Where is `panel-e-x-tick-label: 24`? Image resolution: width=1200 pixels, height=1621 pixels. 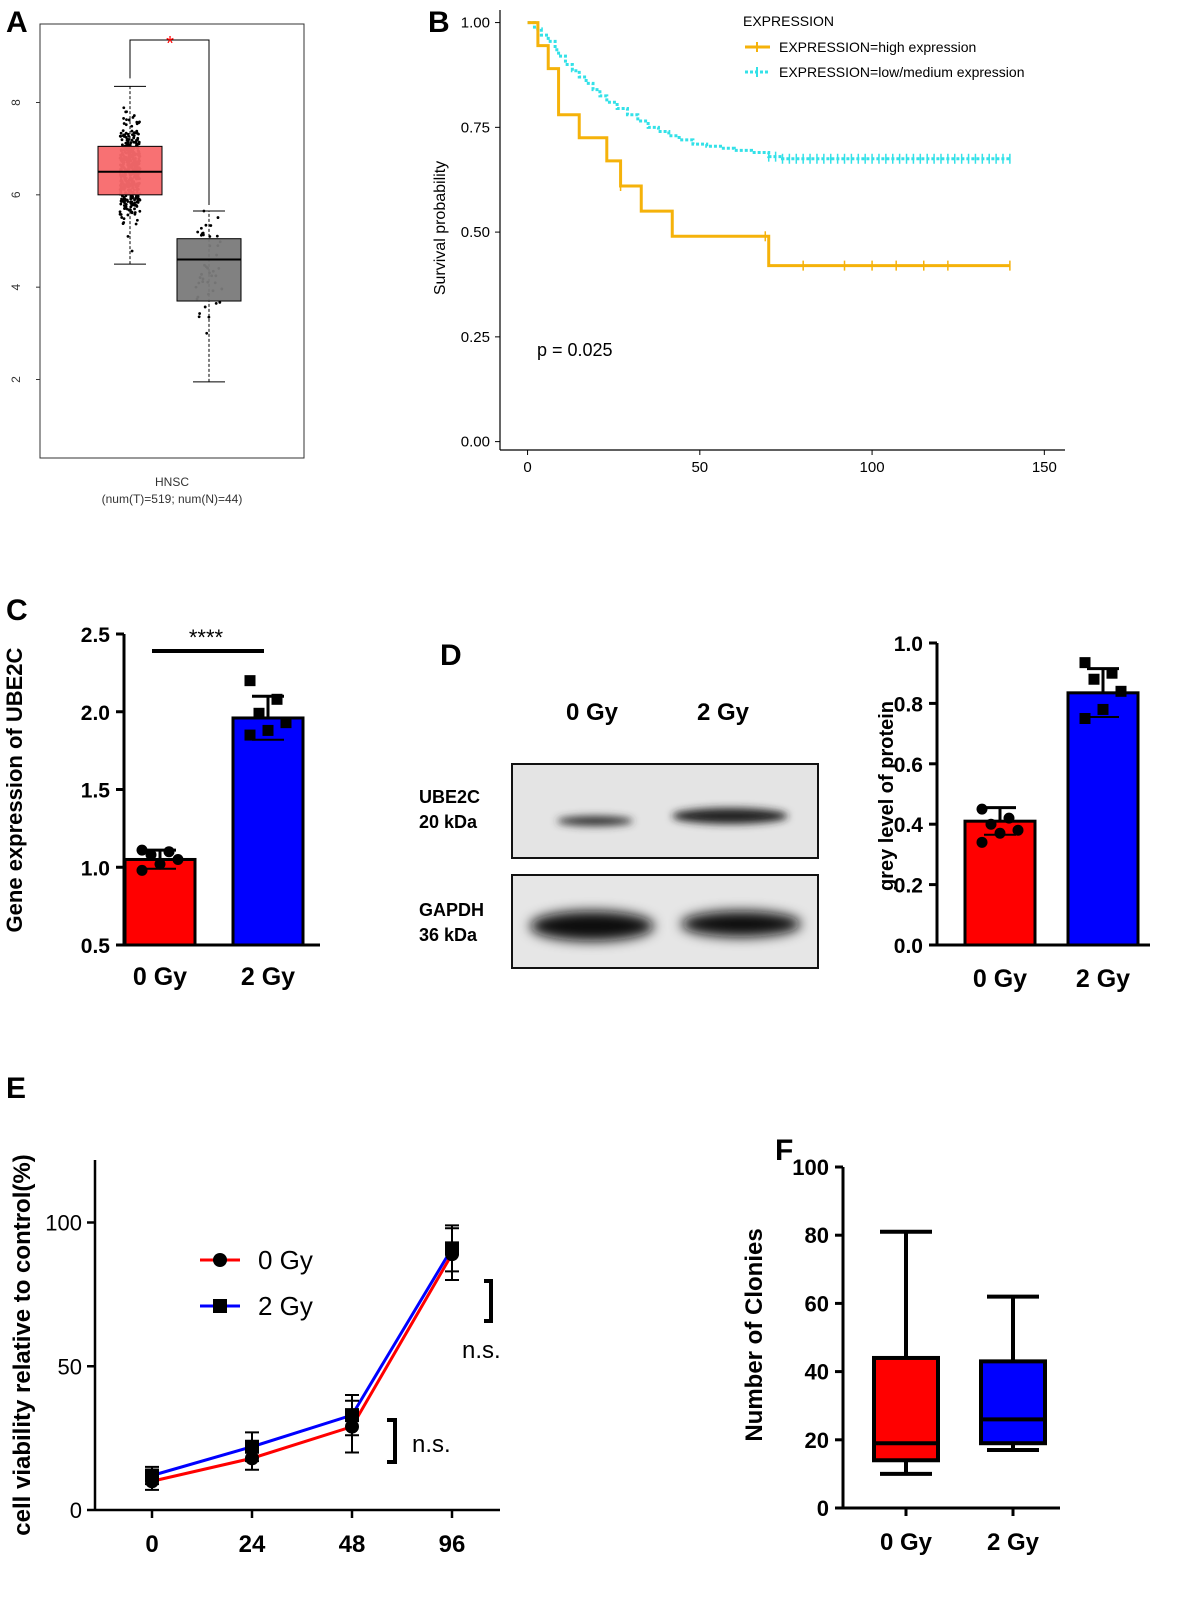
panel-e-x-tick-label: 24 is located at coordinates (252, 1544).